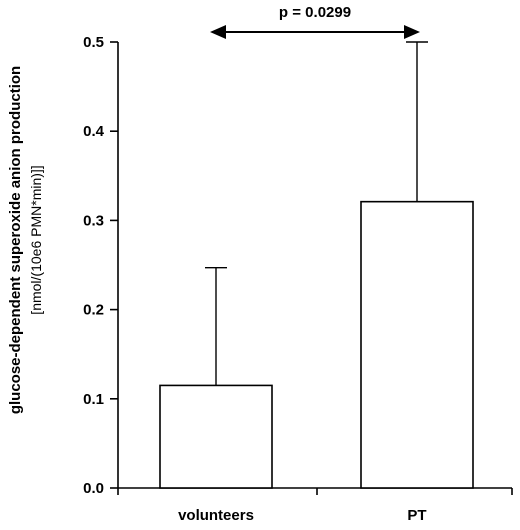 Image resolution: width=520 pixels, height=530 pixels. What do you see at coordinates (218, 32) in the screenshot?
I see `significance-arrow-head-left` at bounding box center [218, 32].